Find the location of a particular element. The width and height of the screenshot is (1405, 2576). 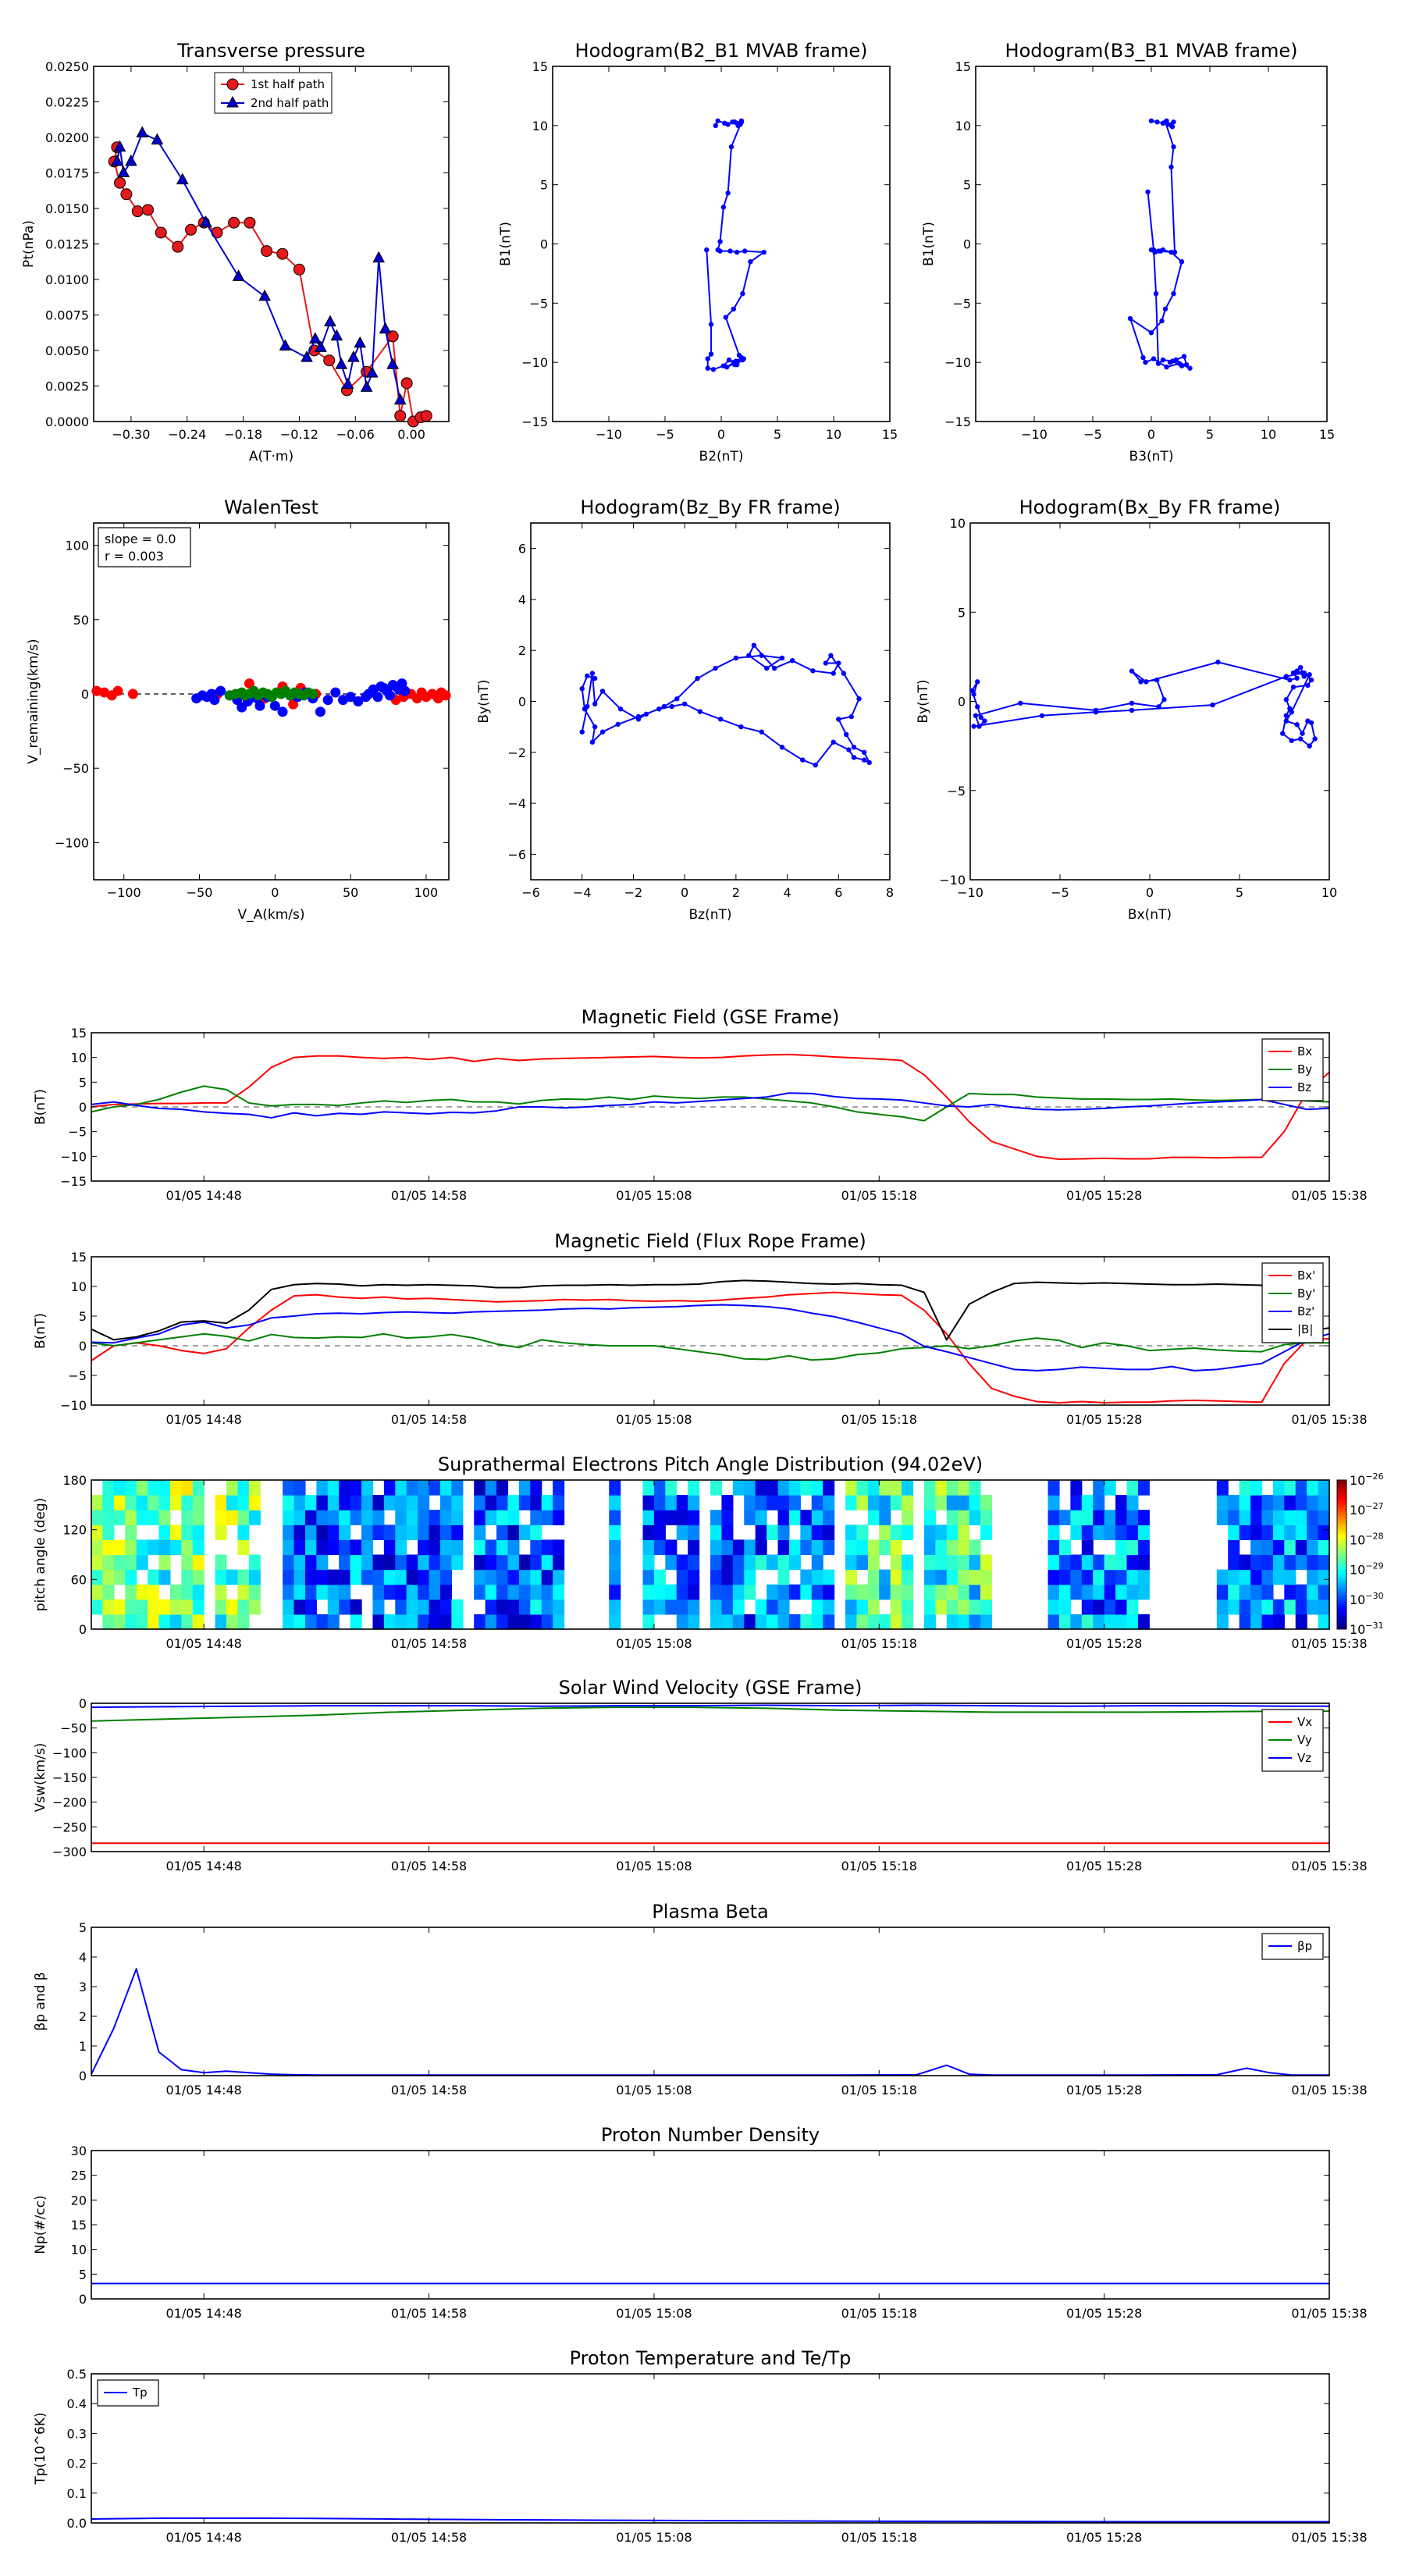

x-tick-label: −0.18 is located at coordinates (243, 434).